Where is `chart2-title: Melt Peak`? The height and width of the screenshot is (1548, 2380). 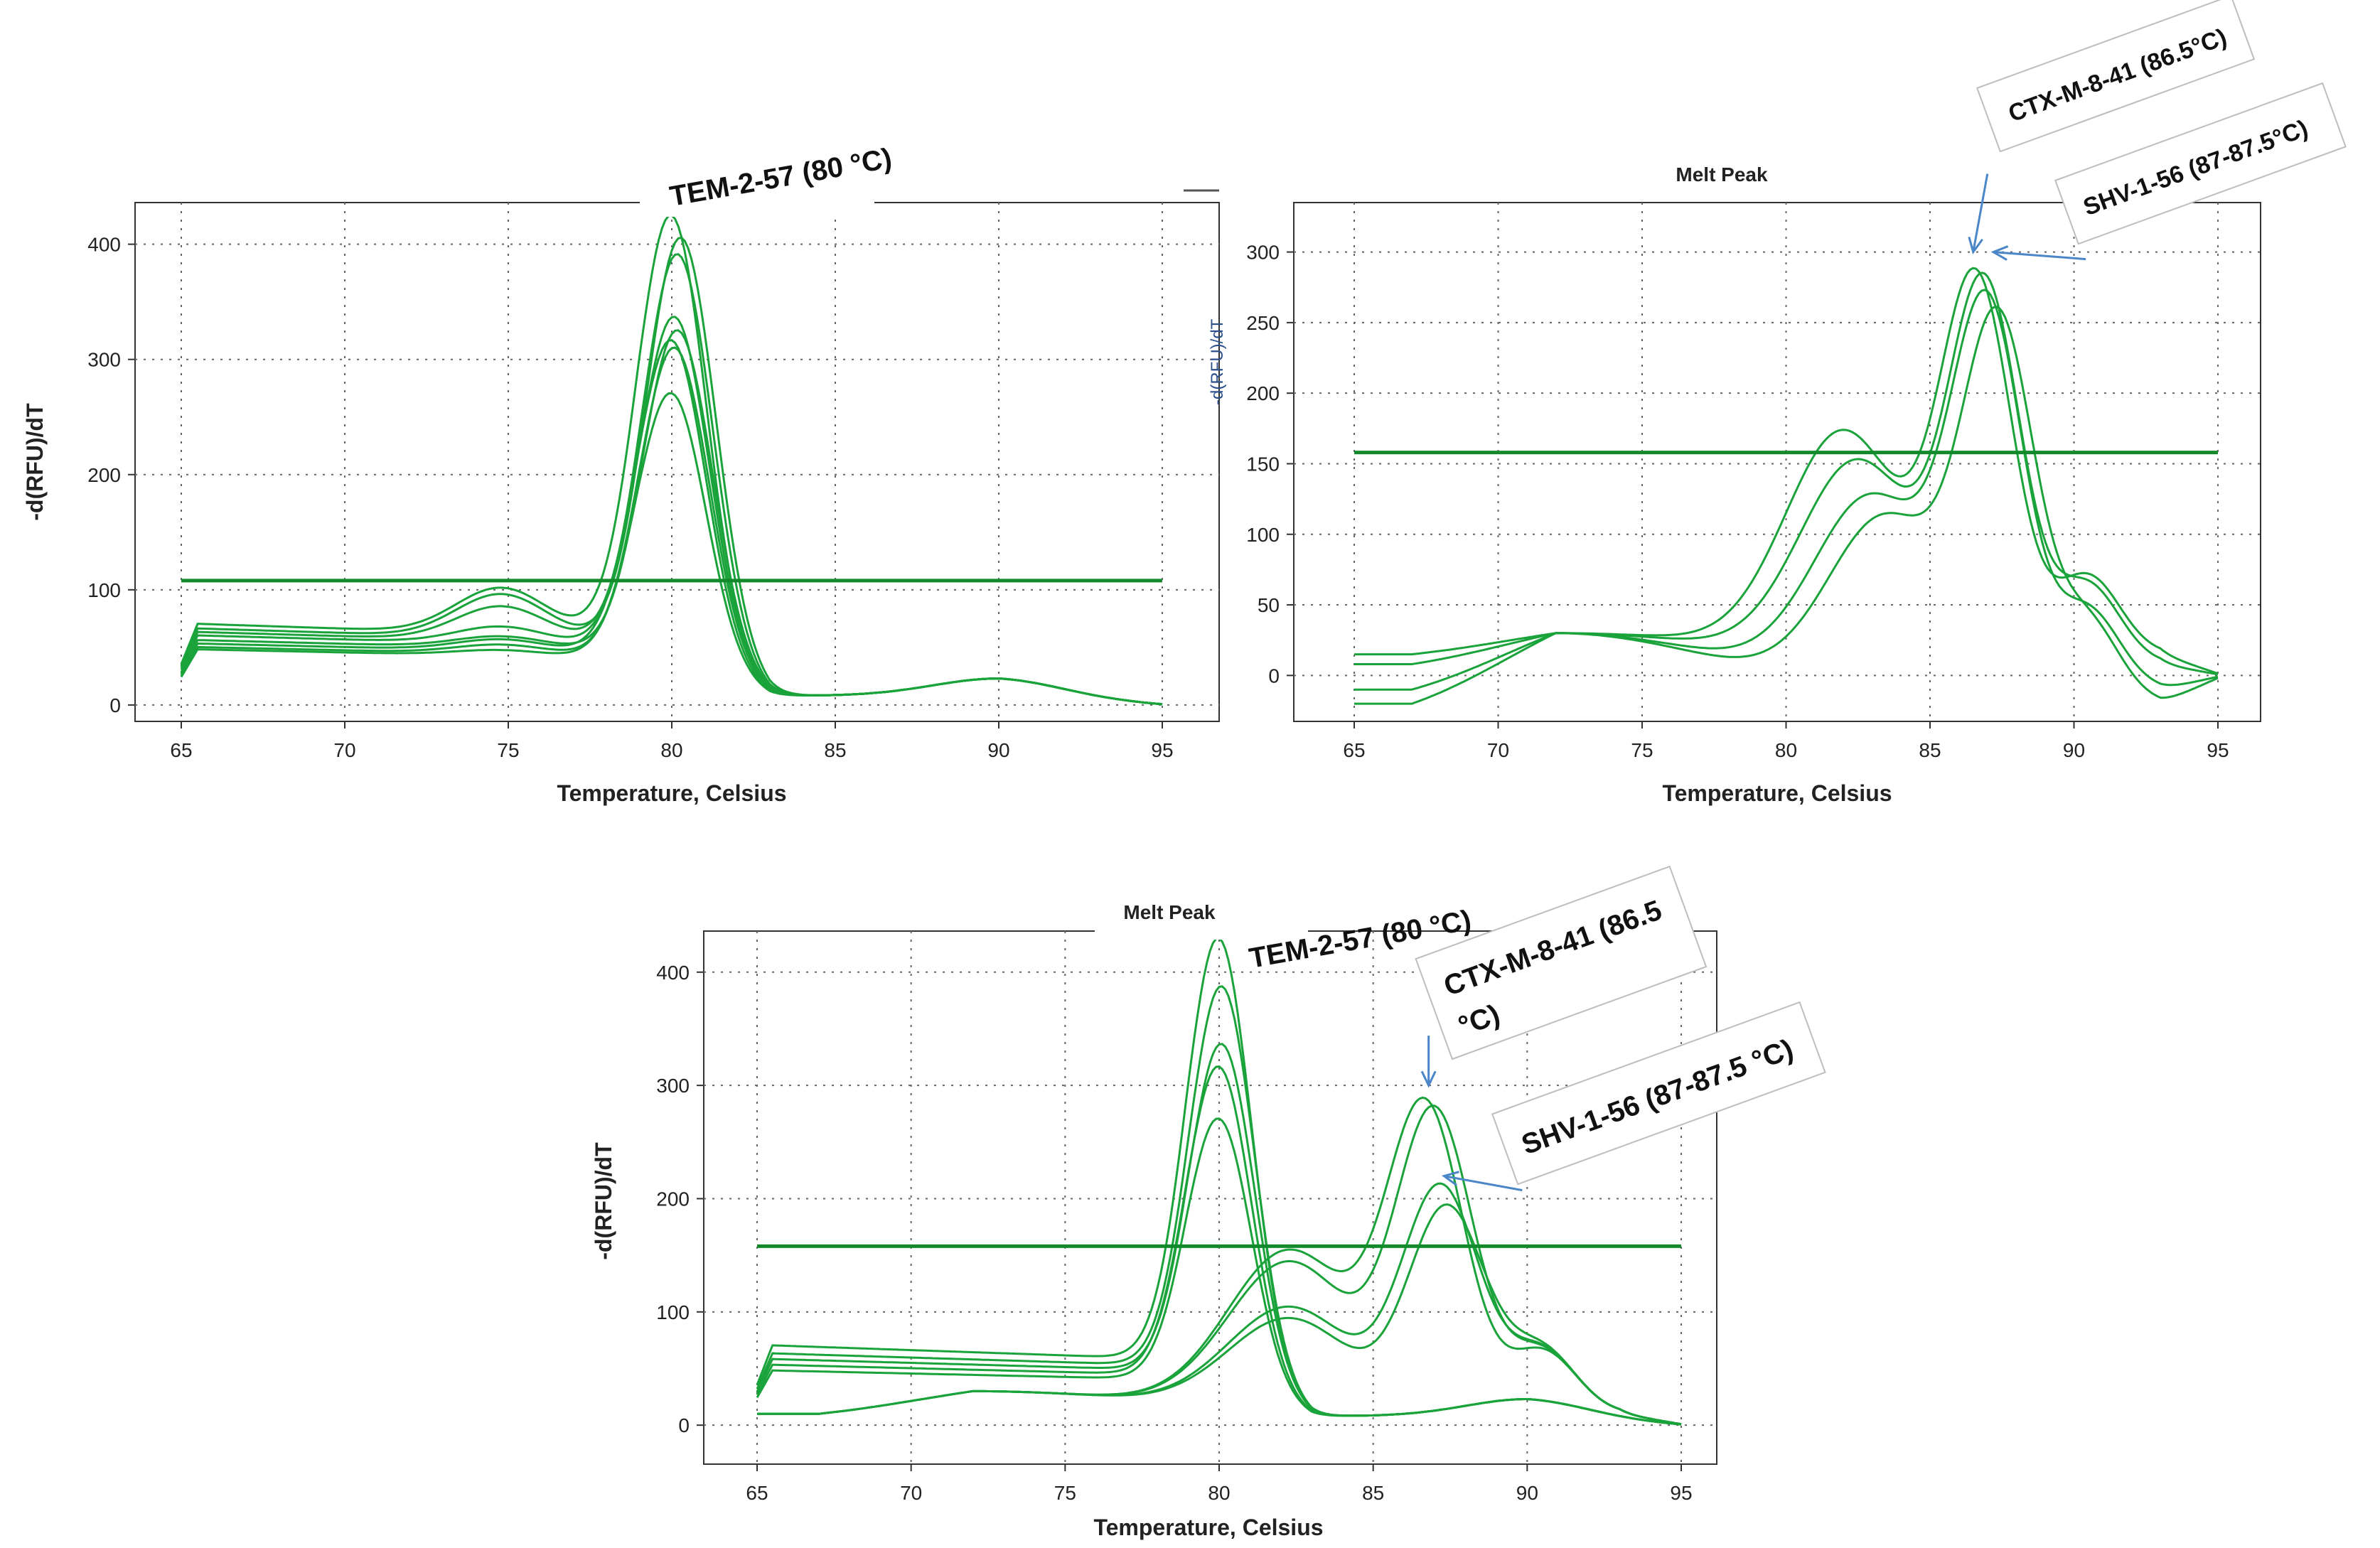 chart2-title: Melt Peak is located at coordinates (1722, 174).